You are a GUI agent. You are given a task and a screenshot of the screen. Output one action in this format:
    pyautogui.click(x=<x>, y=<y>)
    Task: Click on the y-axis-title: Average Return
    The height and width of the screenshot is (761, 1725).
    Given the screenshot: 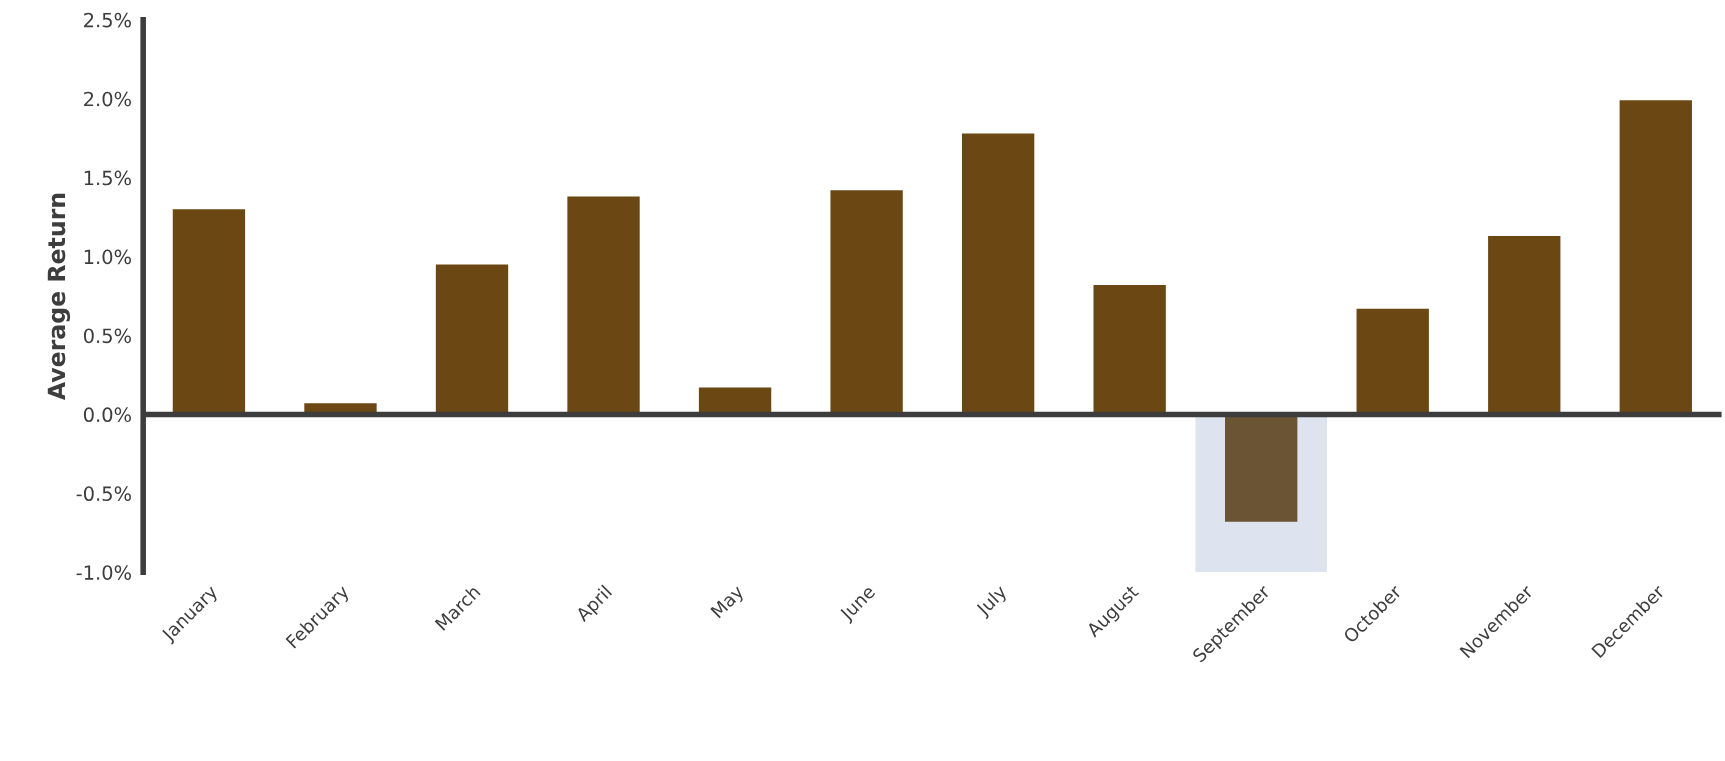 What is the action you would take?
    pyautogui.click(x=59, y=297)
    